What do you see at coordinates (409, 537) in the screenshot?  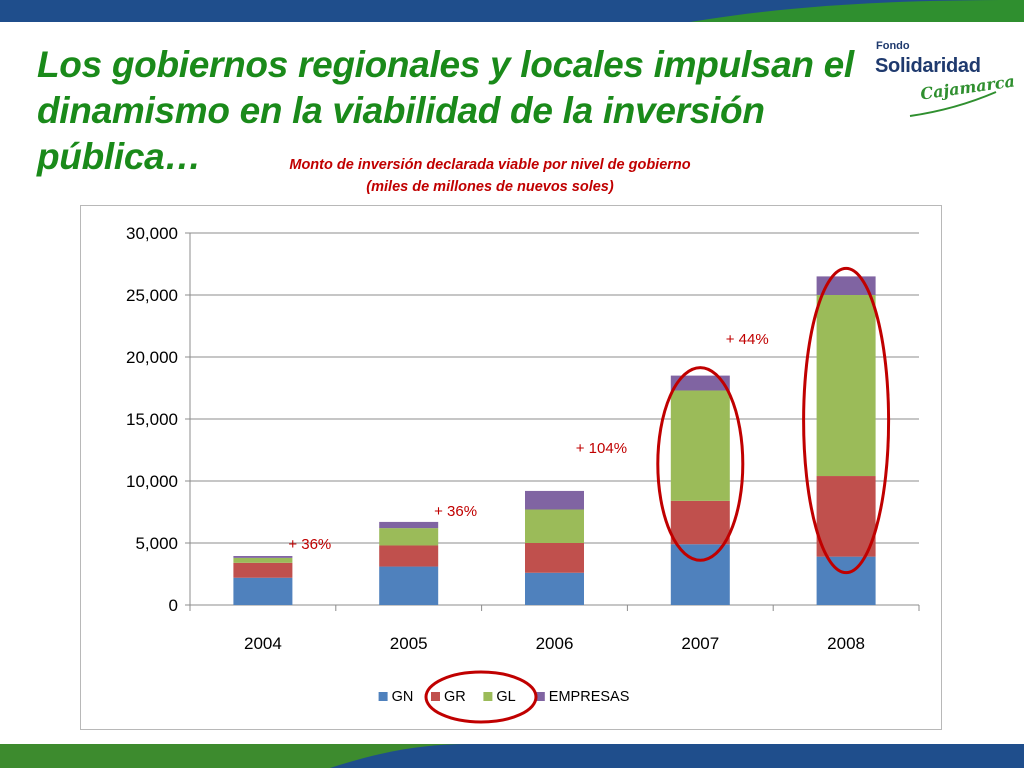 I see `bar-gl-2005` at bounding box center [409, 537].